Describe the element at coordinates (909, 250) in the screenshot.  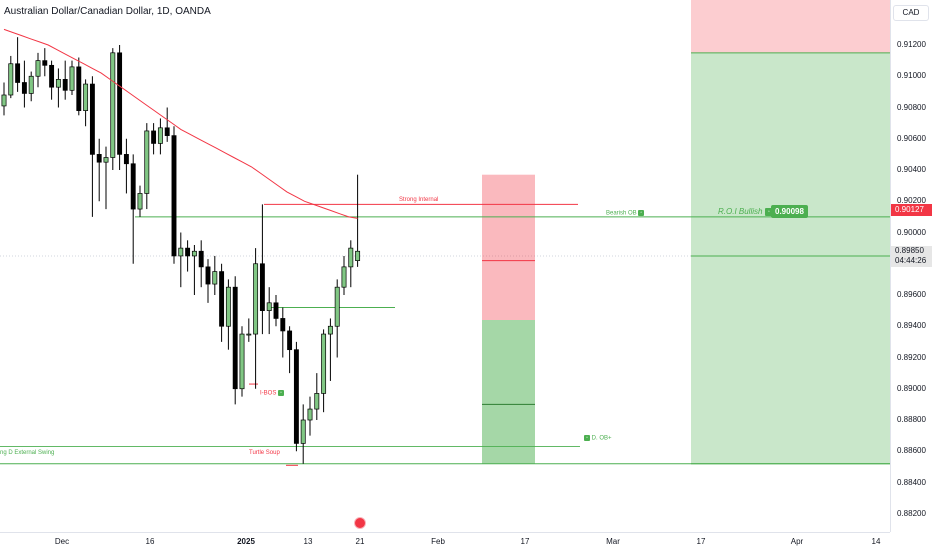
I see `current-price-value: 0.89850` at that location.